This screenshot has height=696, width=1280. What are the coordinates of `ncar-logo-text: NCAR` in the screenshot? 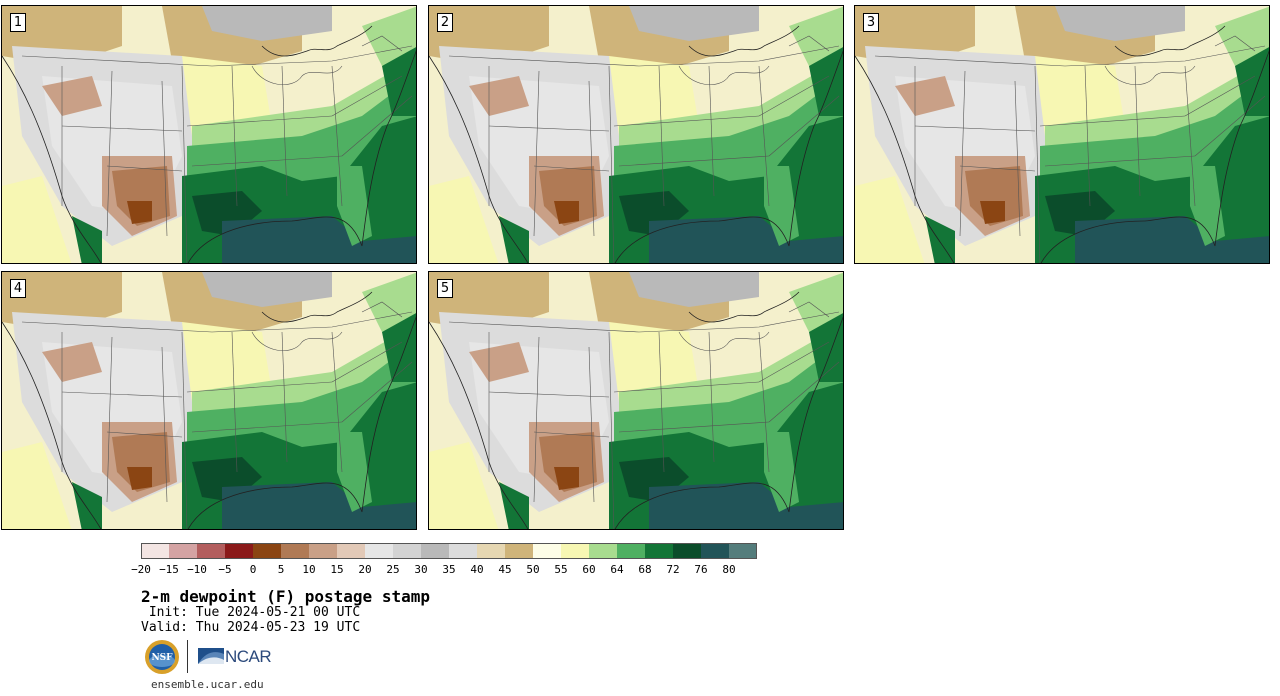 It's located at (248, 656).